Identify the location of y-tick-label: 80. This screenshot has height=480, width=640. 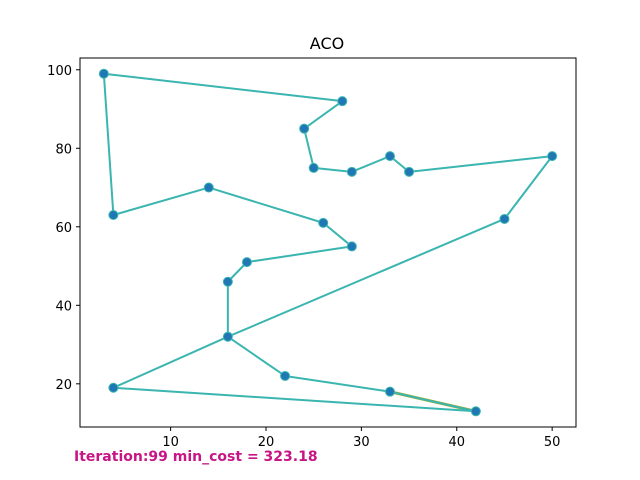
(63, 149).